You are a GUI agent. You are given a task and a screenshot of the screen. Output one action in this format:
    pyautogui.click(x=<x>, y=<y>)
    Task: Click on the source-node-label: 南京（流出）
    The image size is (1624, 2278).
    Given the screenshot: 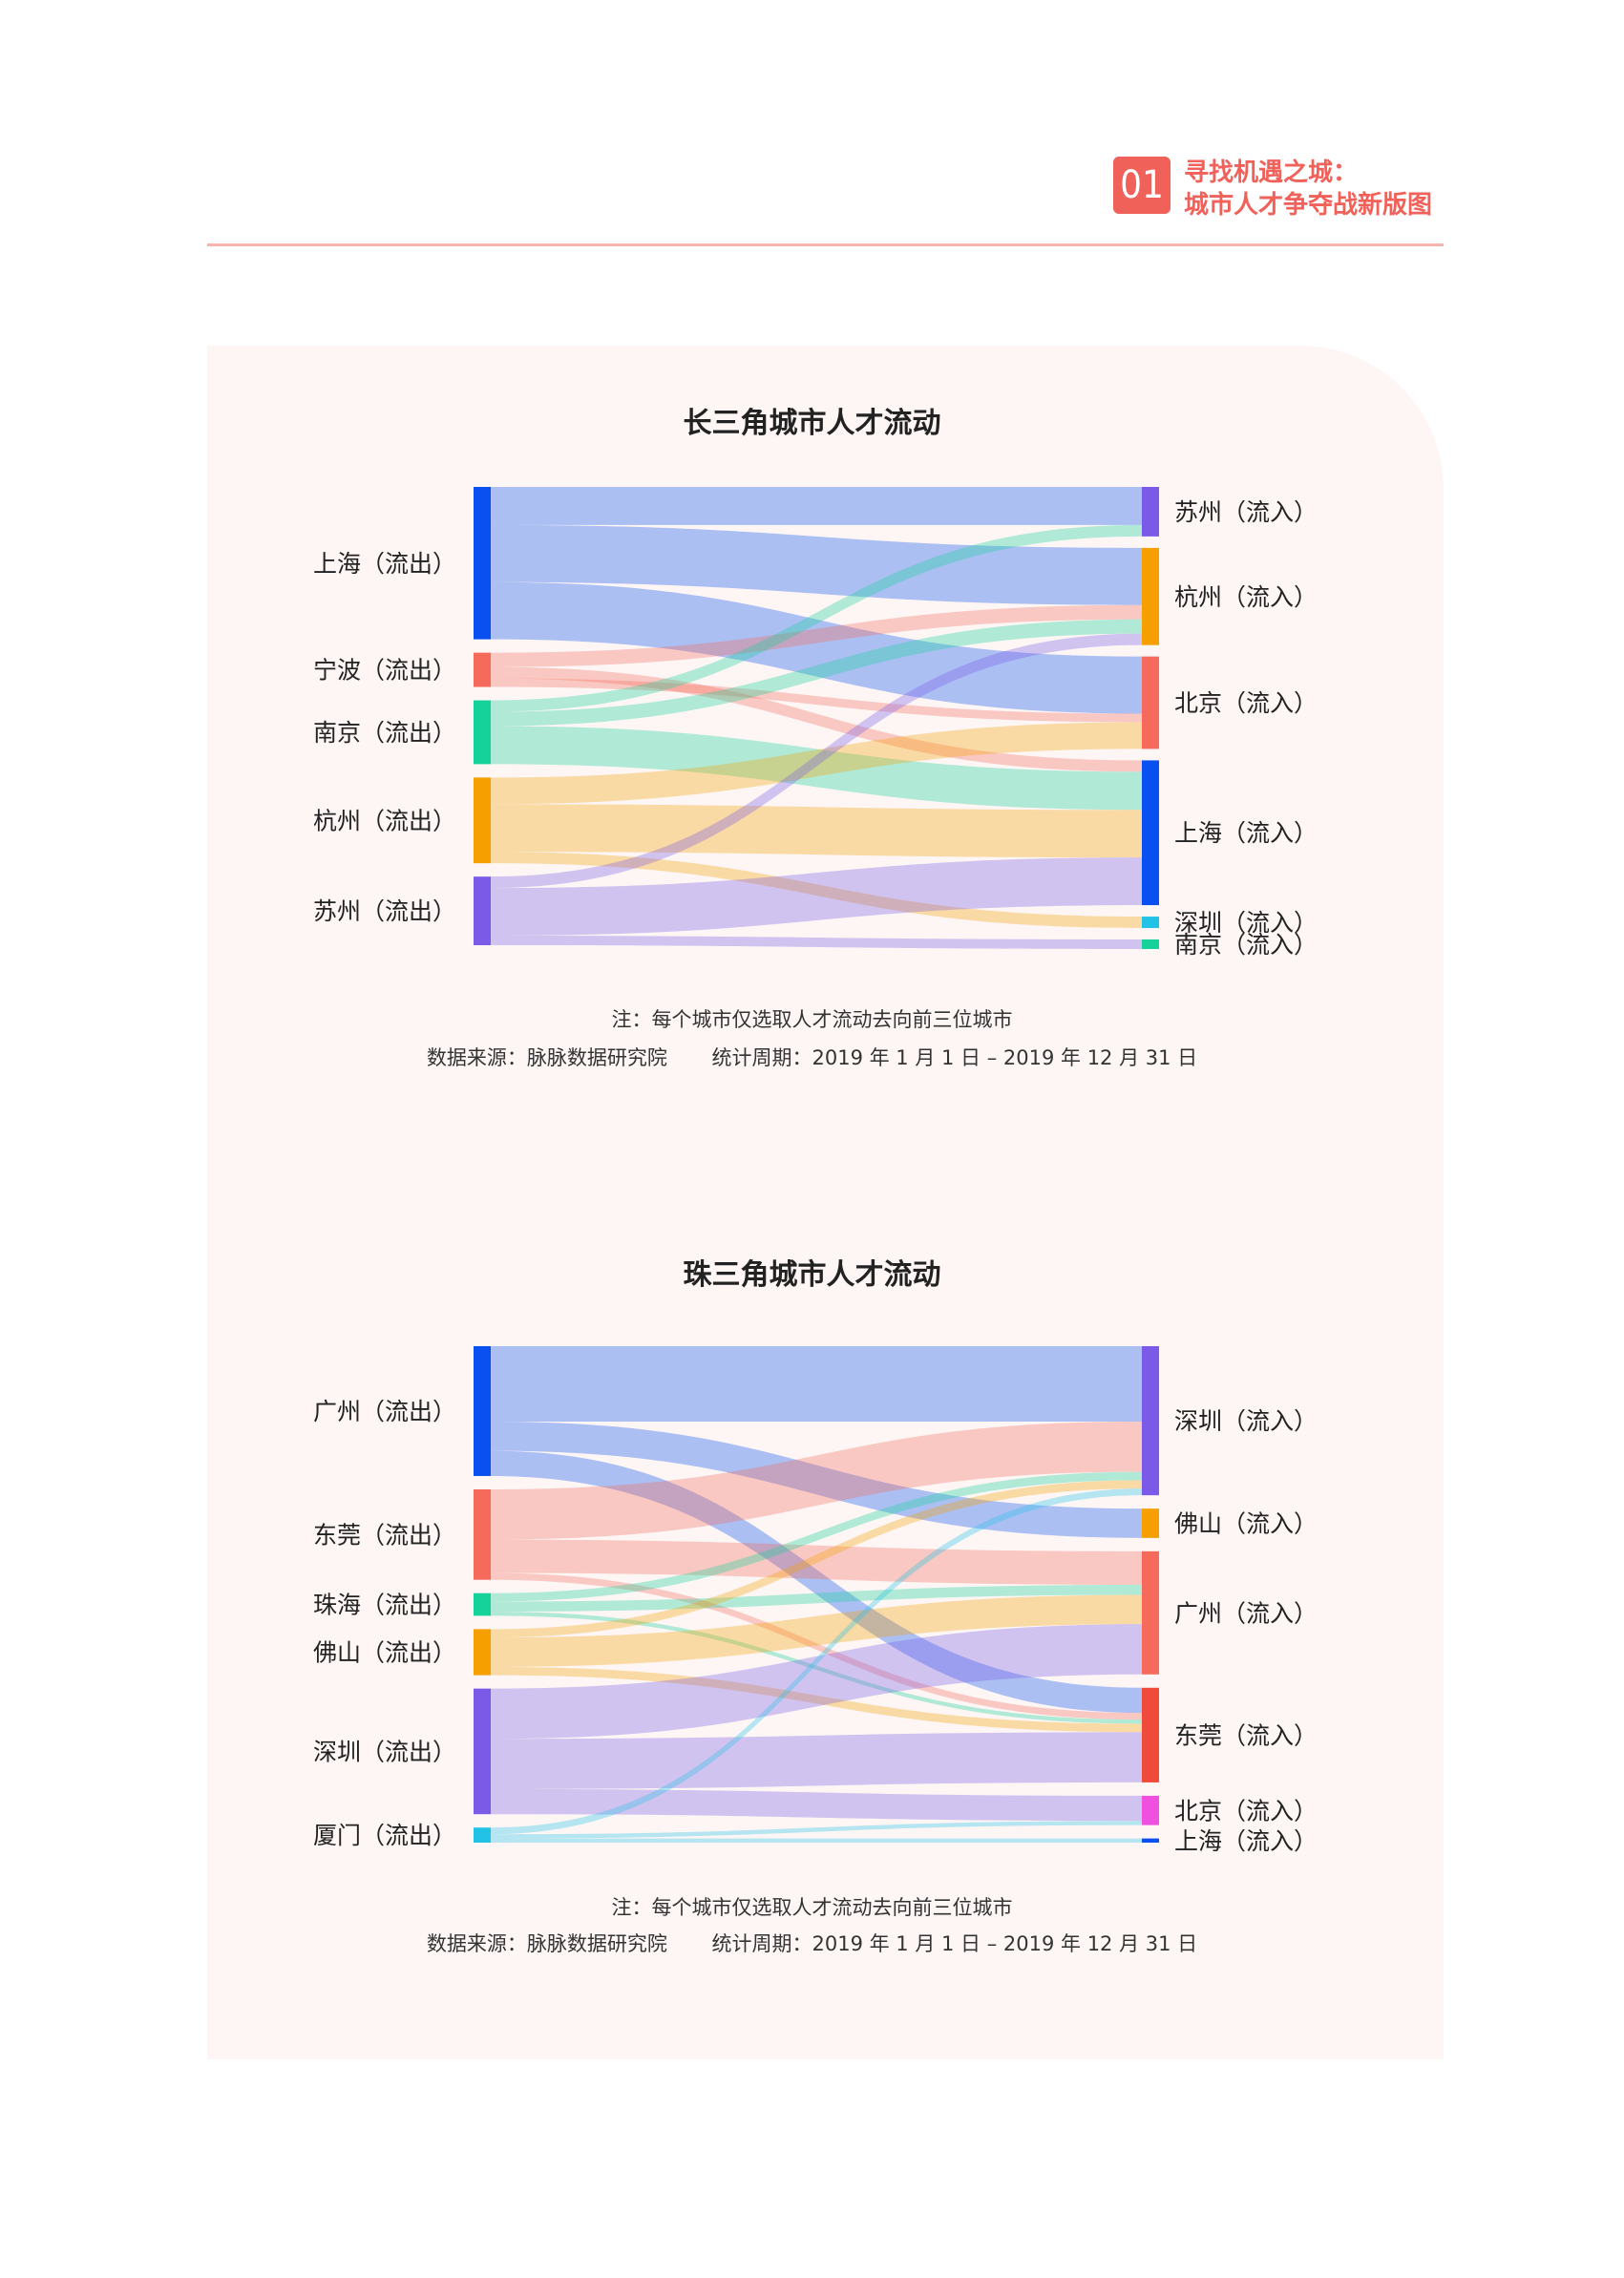 What is the action you would take?
    pyautogui.click(x=384, y=733)
    